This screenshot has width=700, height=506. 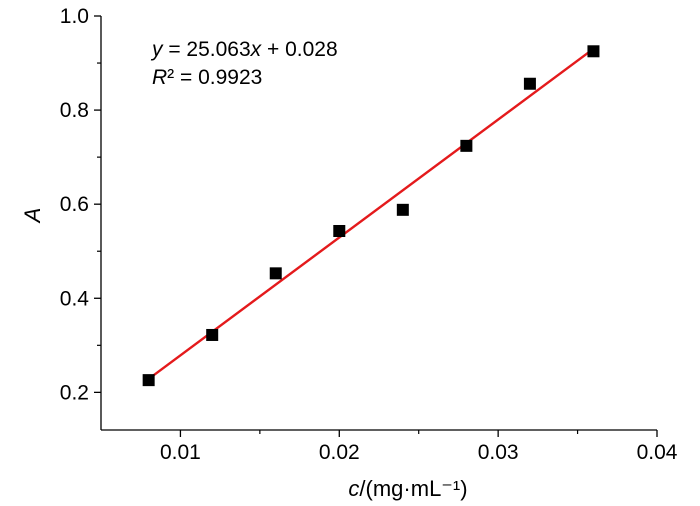 What do you see at coordinates (339, 452) in the screenshot?
I see `x-tick-label: 0.02` at bounding box center [339, 452].